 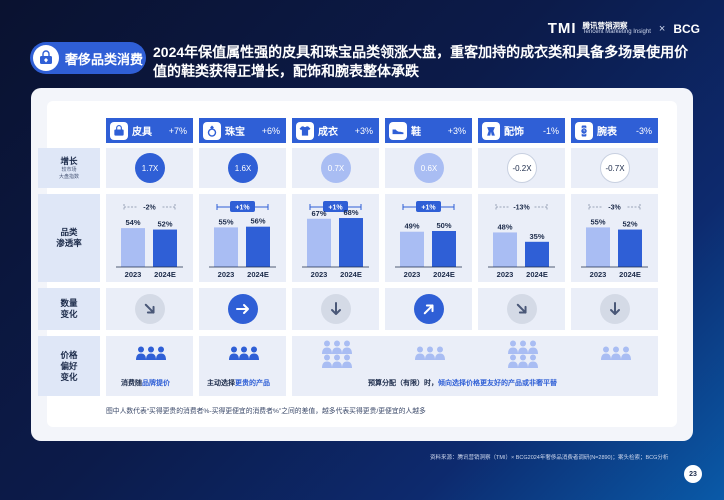 I want to click on trend-cell-accessories, so click(x=521, y=309).